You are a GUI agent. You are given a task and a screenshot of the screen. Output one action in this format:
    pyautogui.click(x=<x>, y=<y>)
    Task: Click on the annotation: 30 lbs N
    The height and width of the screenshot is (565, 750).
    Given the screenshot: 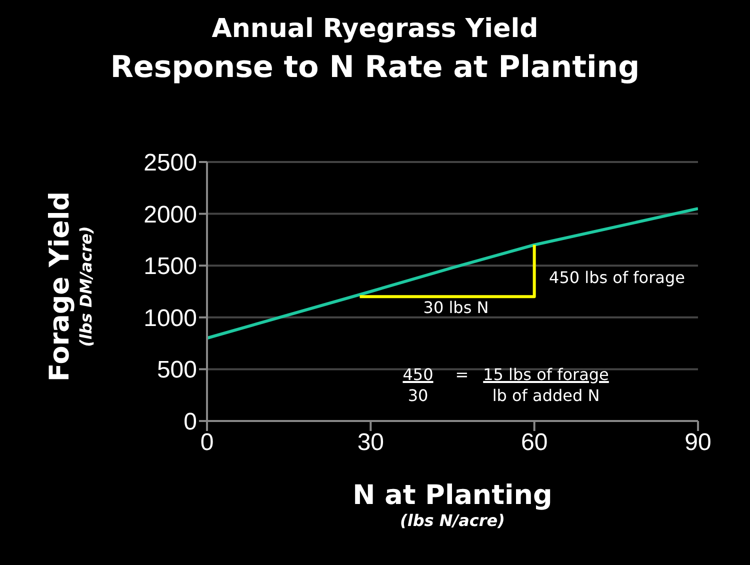 What is the action you would take?
    pyautogui.click(x=456, y=307)
    